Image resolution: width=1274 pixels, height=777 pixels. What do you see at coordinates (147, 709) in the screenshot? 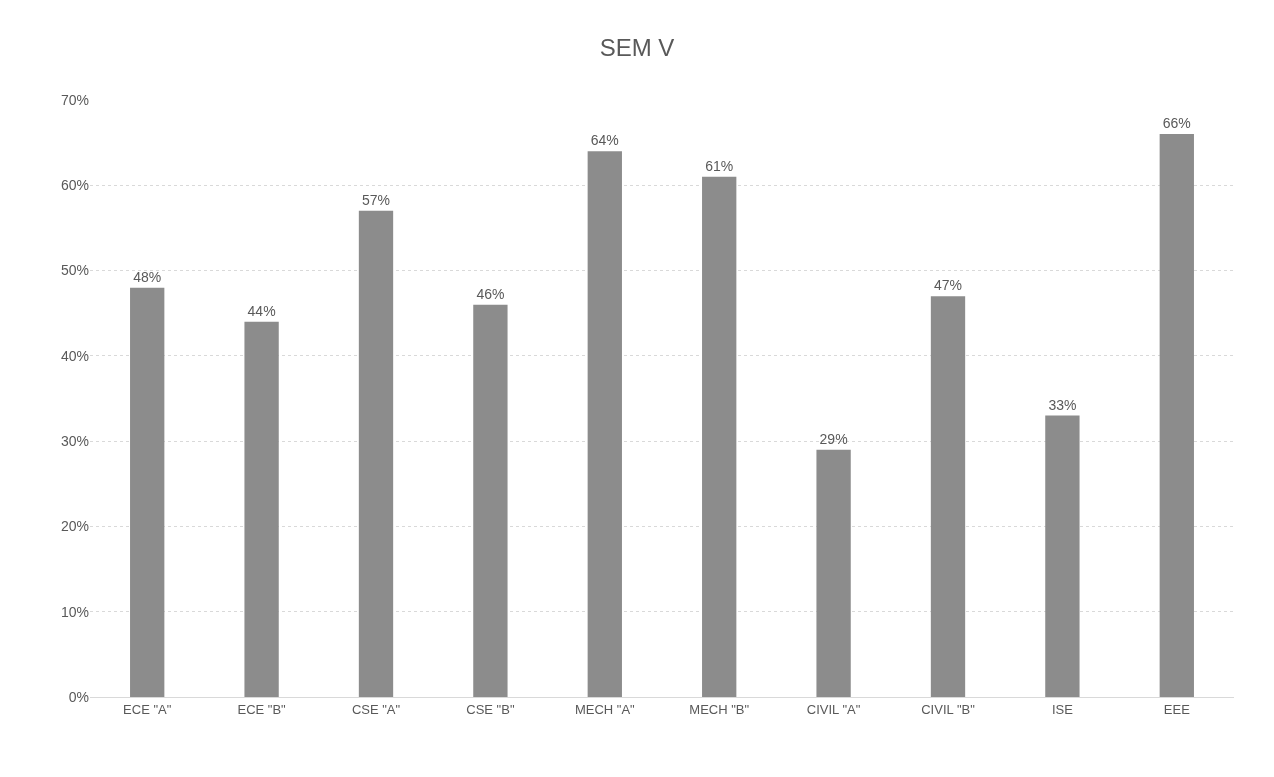
I see `x-tick-label: ECE "A"` at bounding box center [147, 709].